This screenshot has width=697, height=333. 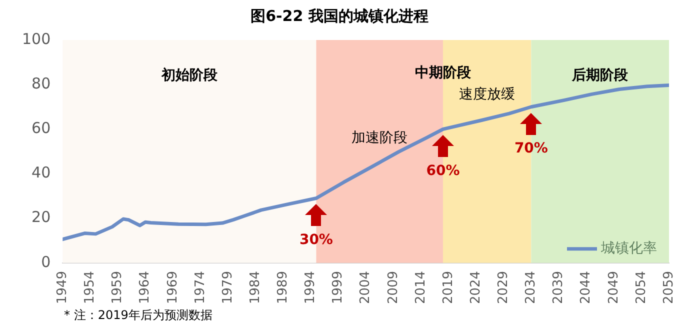 What do you see at coordinates (36, 39) in the screenshot?
I see `y-tick-label: 100` at bounding box center [36, 39].